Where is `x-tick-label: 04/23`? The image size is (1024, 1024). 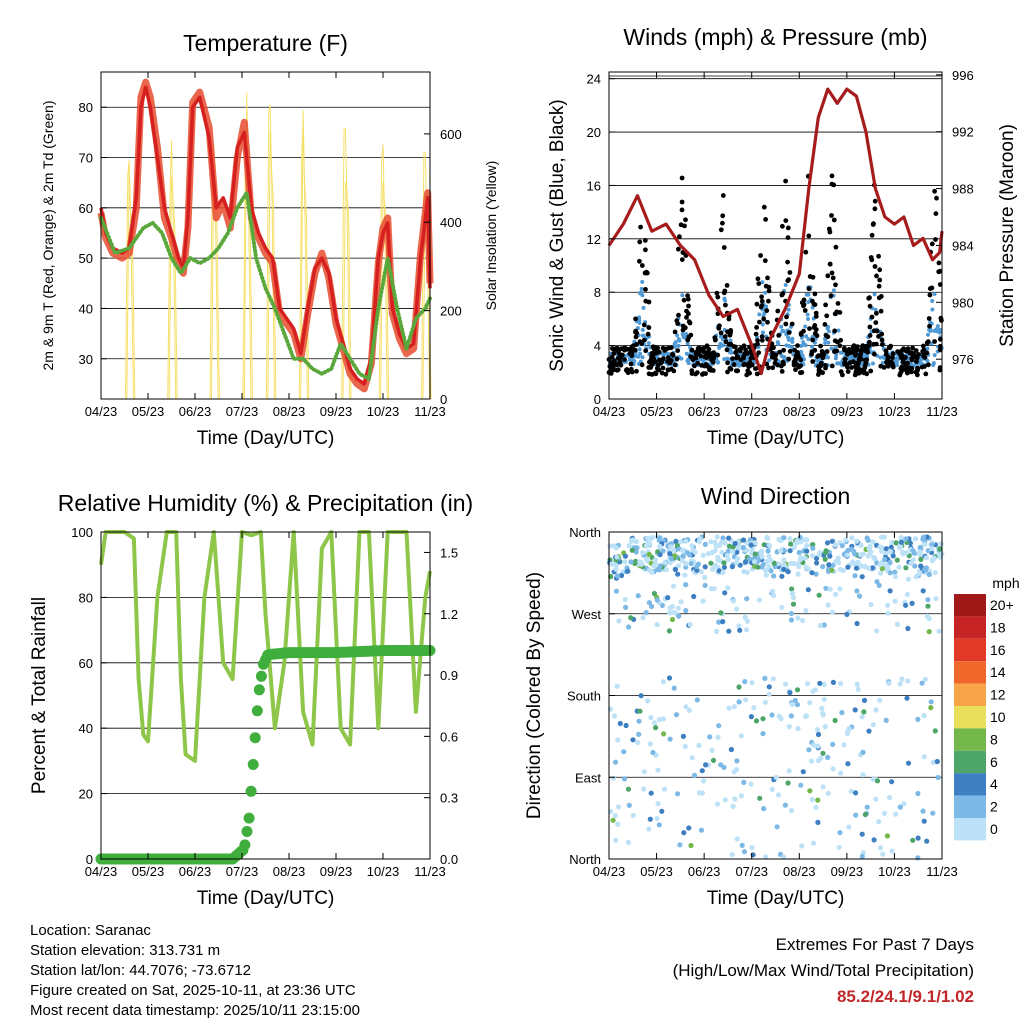
x-tick-label: 04/23 is located at coordinates (609, 871).